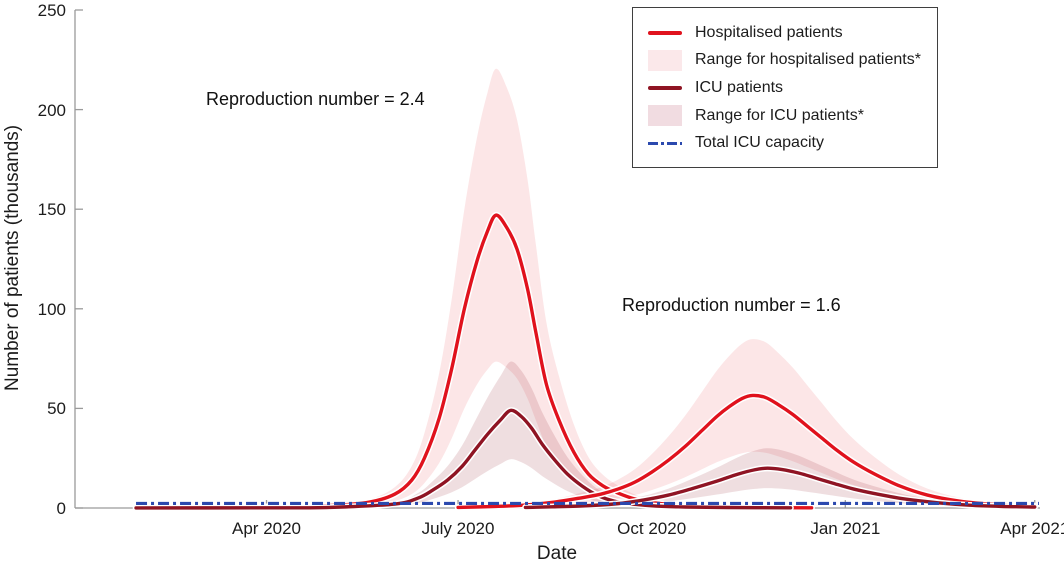 The height and width of the screenshot is (568, 1064). I want to click on legend-row: Hospitalised patients, so click(792, 33).